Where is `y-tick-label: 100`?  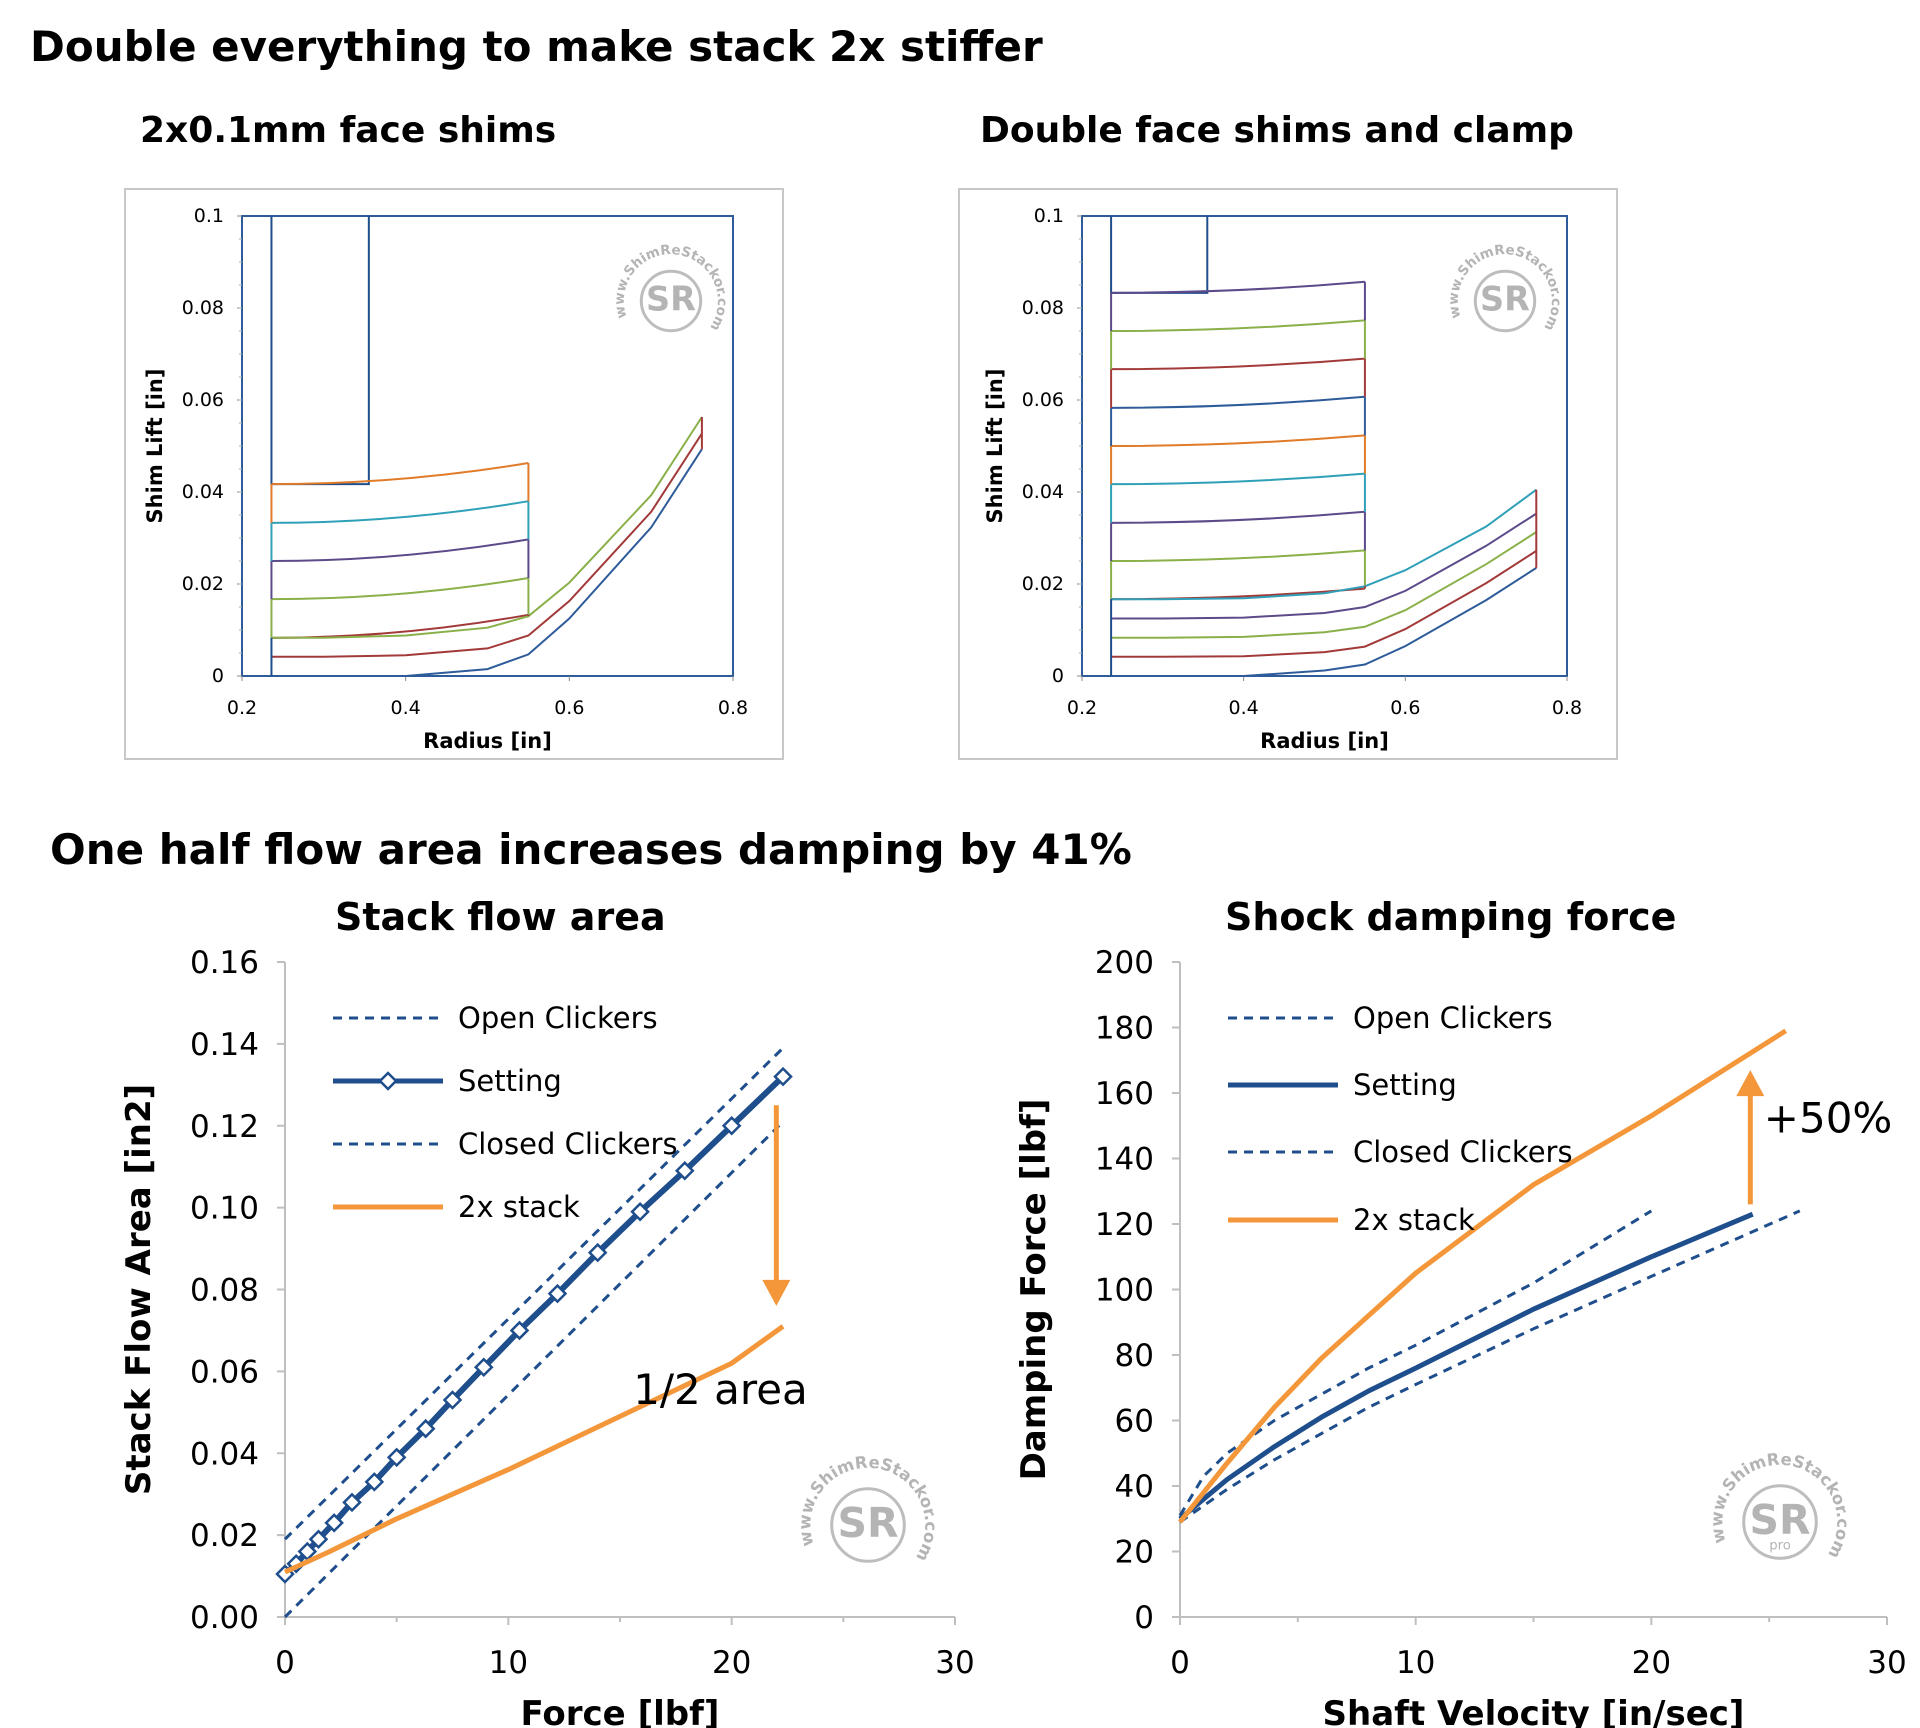 y-tick-label: 100 is located at coordinates (1124, 1291).